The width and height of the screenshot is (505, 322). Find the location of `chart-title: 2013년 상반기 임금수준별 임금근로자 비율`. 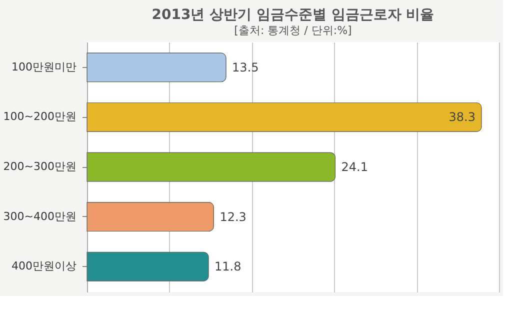

chart-title: 2013년 상반기 임금수준별 임금근로자 비율 is located at coordinates (293, 15).